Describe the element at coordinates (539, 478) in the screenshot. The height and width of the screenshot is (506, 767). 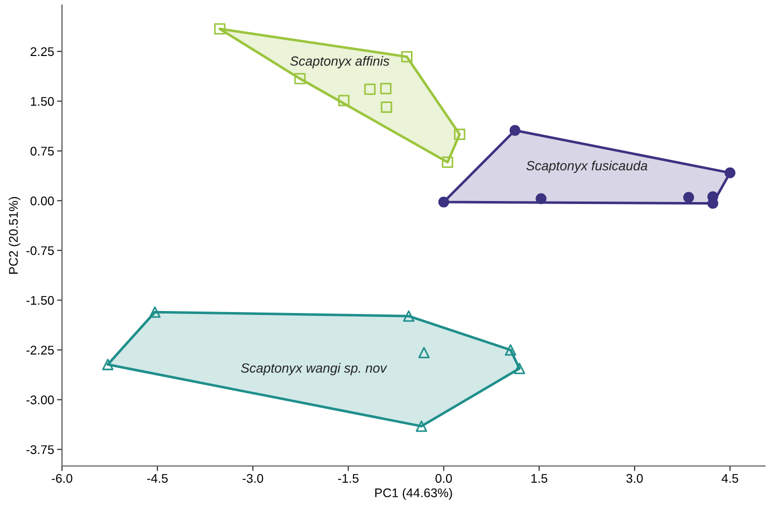
I see `x-tick-label: 1.5` at that location.